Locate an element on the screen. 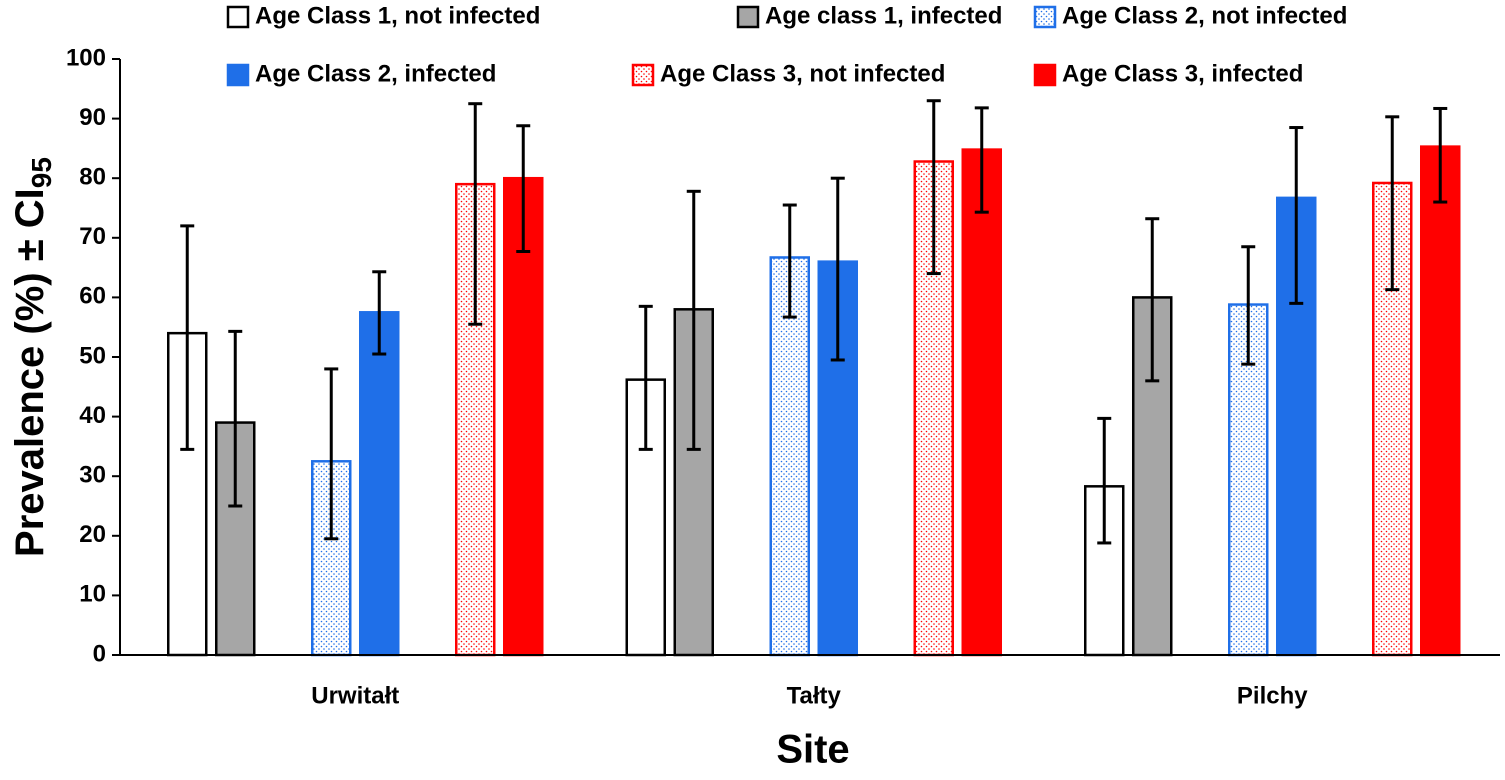  x-tick-label: Urwitałt is located at coordinates (355, 695).